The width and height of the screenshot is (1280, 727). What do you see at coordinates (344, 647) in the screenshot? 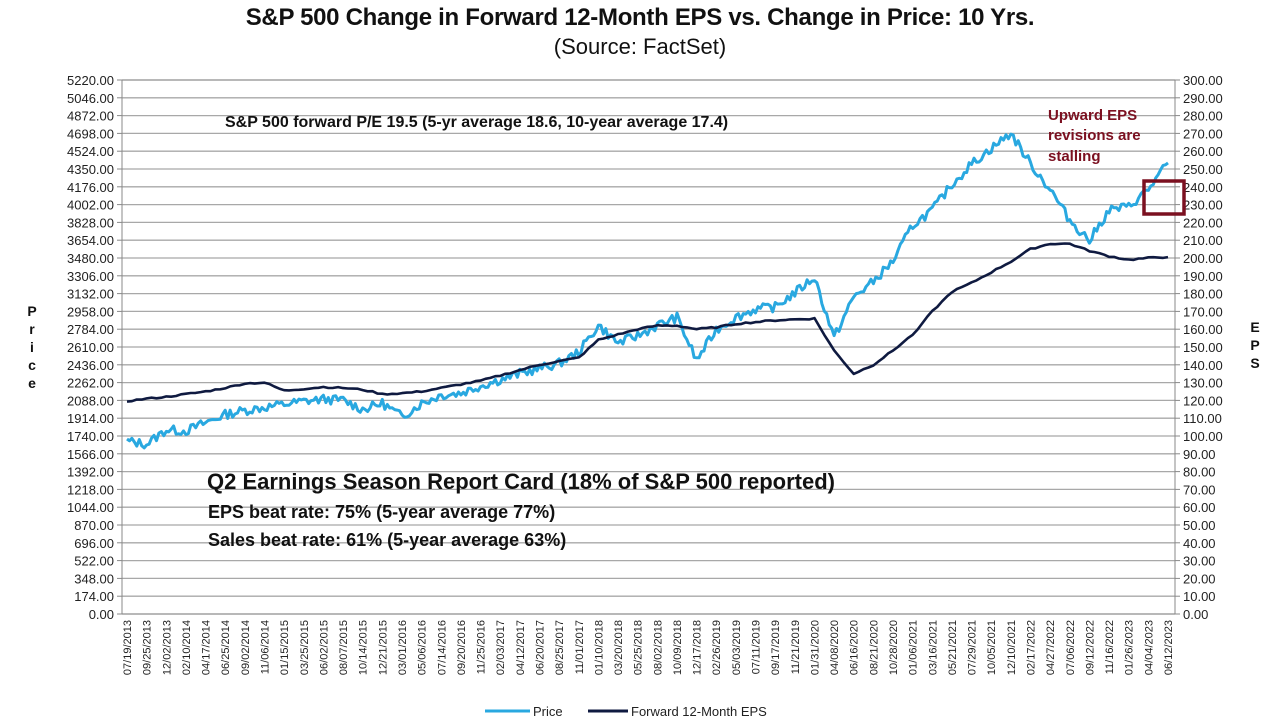
I see `x-tick-label: 08/07/2015` at bounding box center [344, 647].